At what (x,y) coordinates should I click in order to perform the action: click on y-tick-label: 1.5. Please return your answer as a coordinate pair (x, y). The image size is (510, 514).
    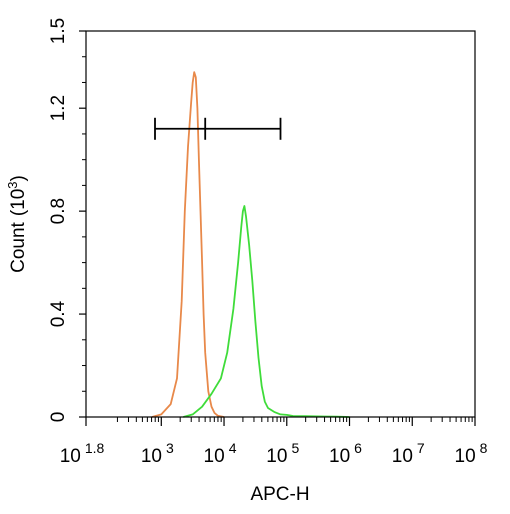
    Looking at the image, I should click on (58, 31).